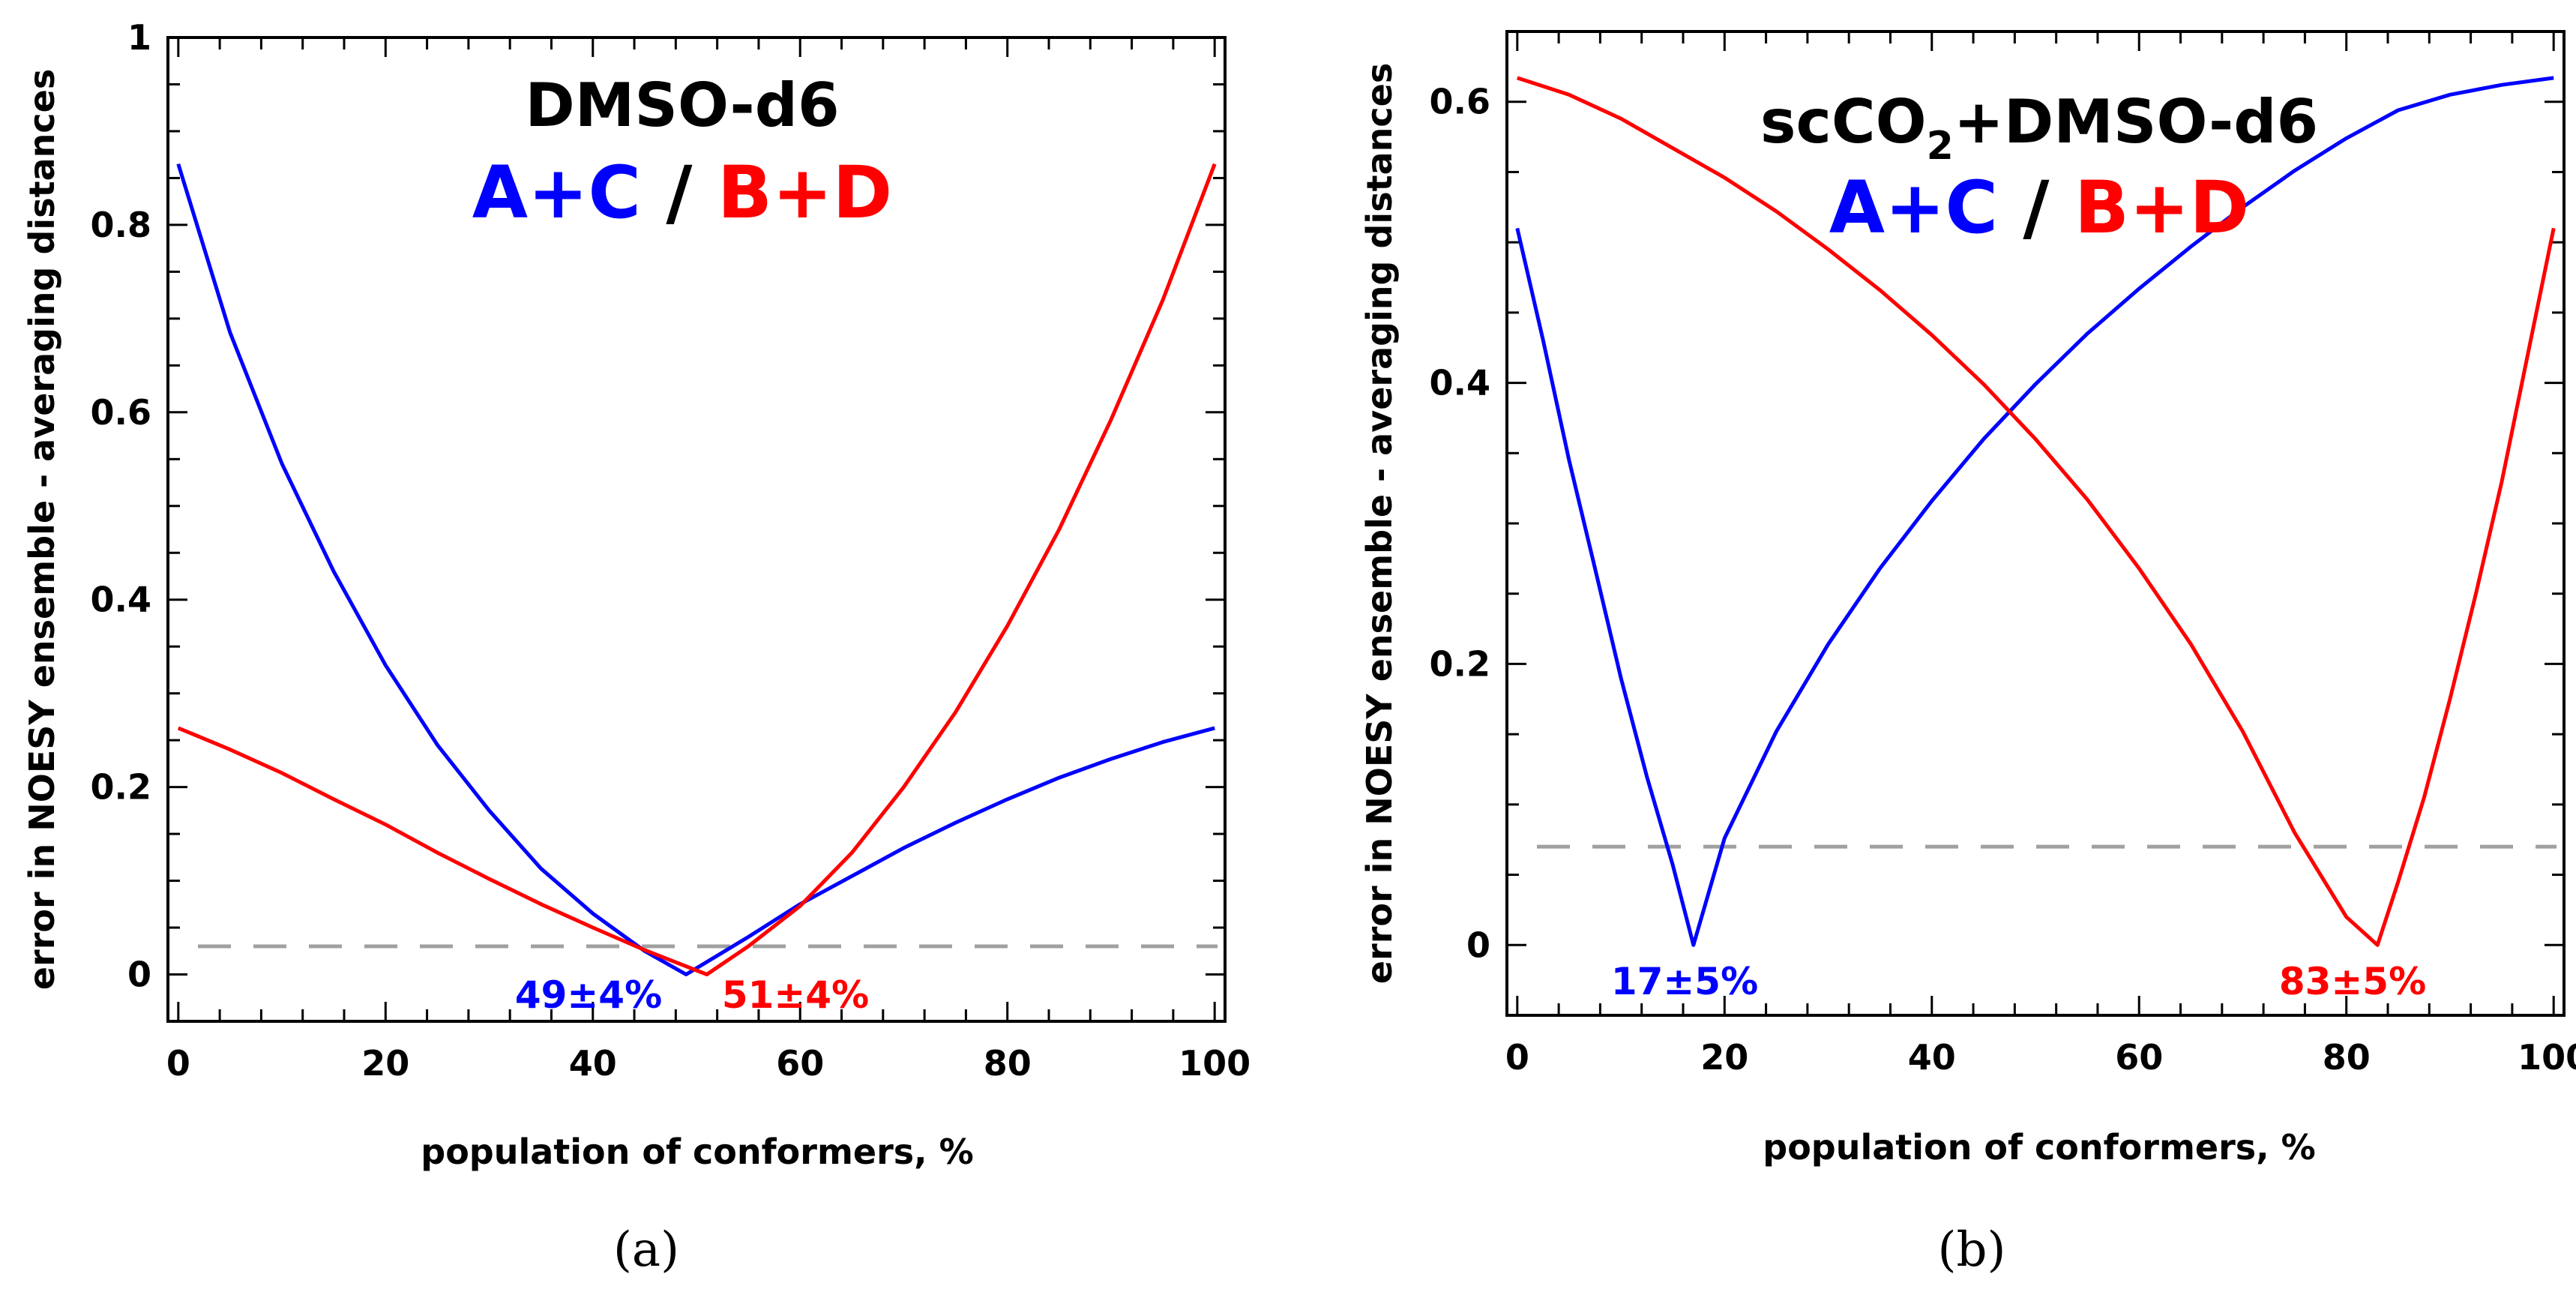 The width and height of the screenshot is (2576, 1298). I want to click on y-tick-label: 0.8, so click(122, 225).